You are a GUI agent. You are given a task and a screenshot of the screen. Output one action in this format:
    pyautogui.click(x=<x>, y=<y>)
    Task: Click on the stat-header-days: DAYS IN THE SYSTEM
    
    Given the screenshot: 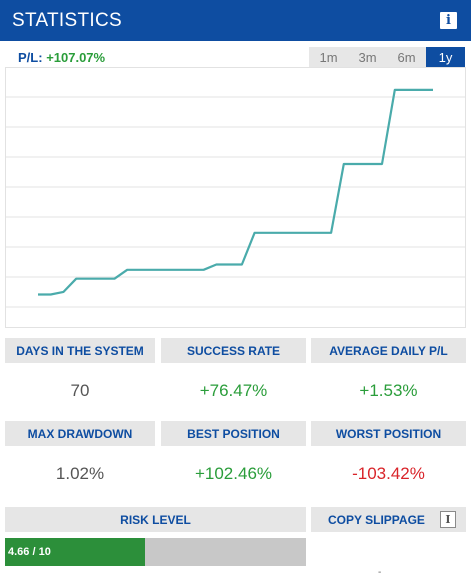 What is the action you would take?
    pyautogui.click(x=80, y=350)
    